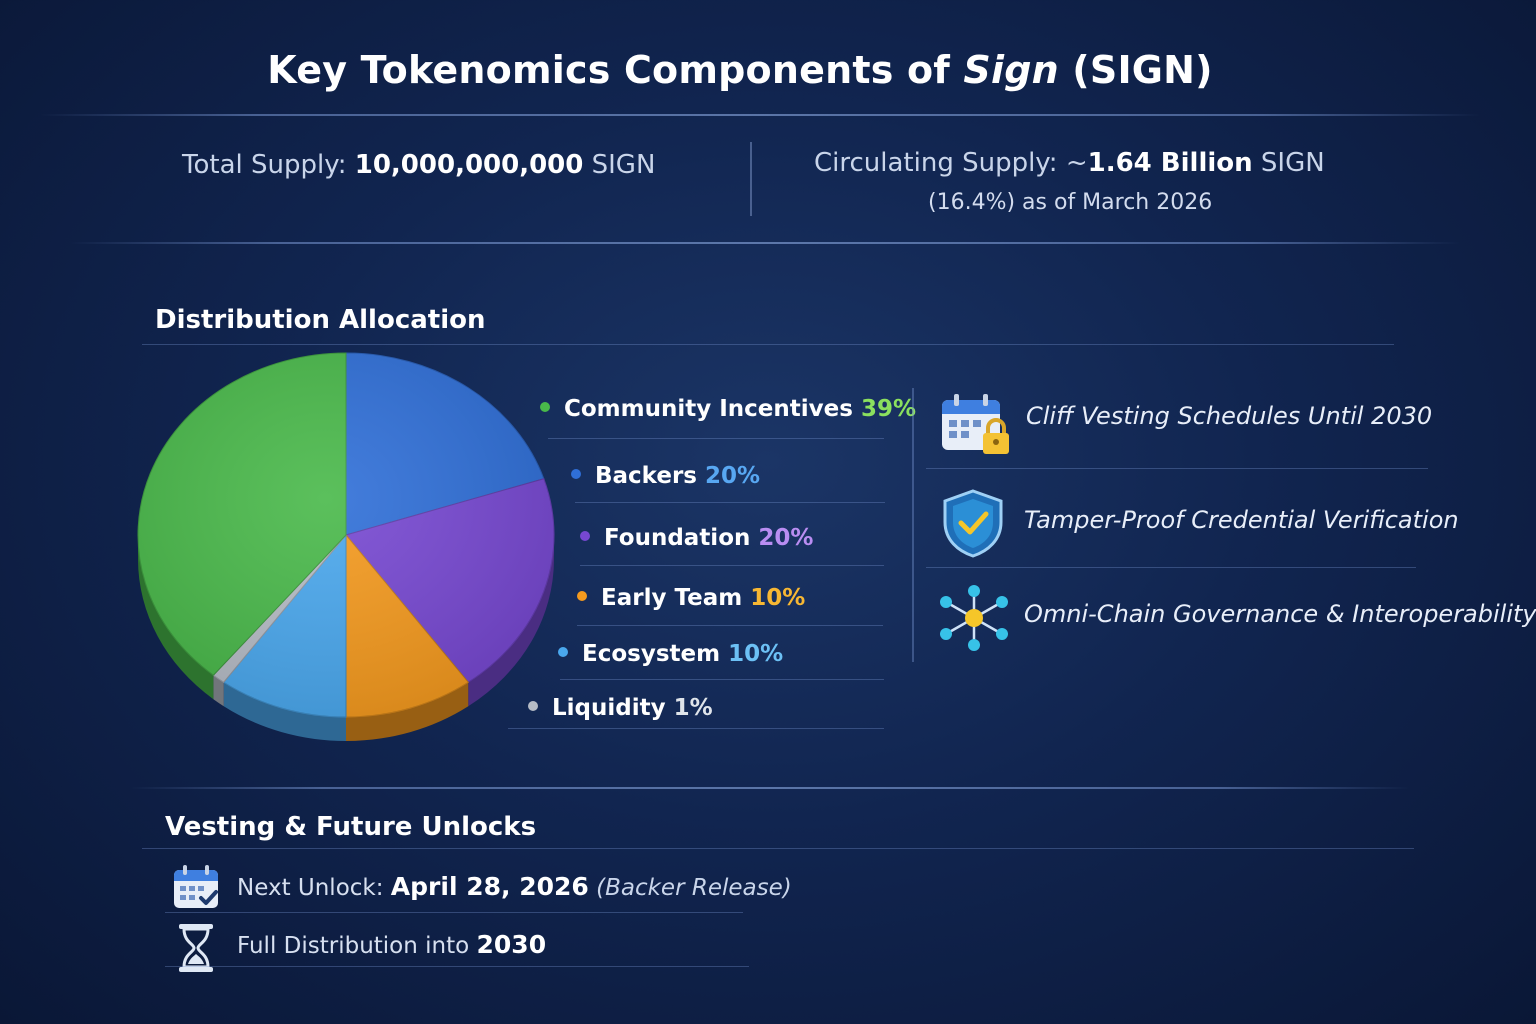  I want to click on legend-divider-foundation, so click(732, 565).